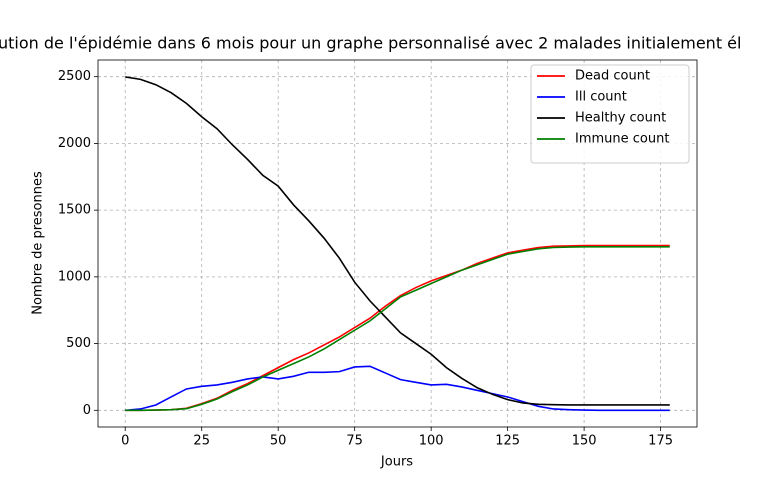  I want to click on y-tick-label: 1500, so click(74, 210).